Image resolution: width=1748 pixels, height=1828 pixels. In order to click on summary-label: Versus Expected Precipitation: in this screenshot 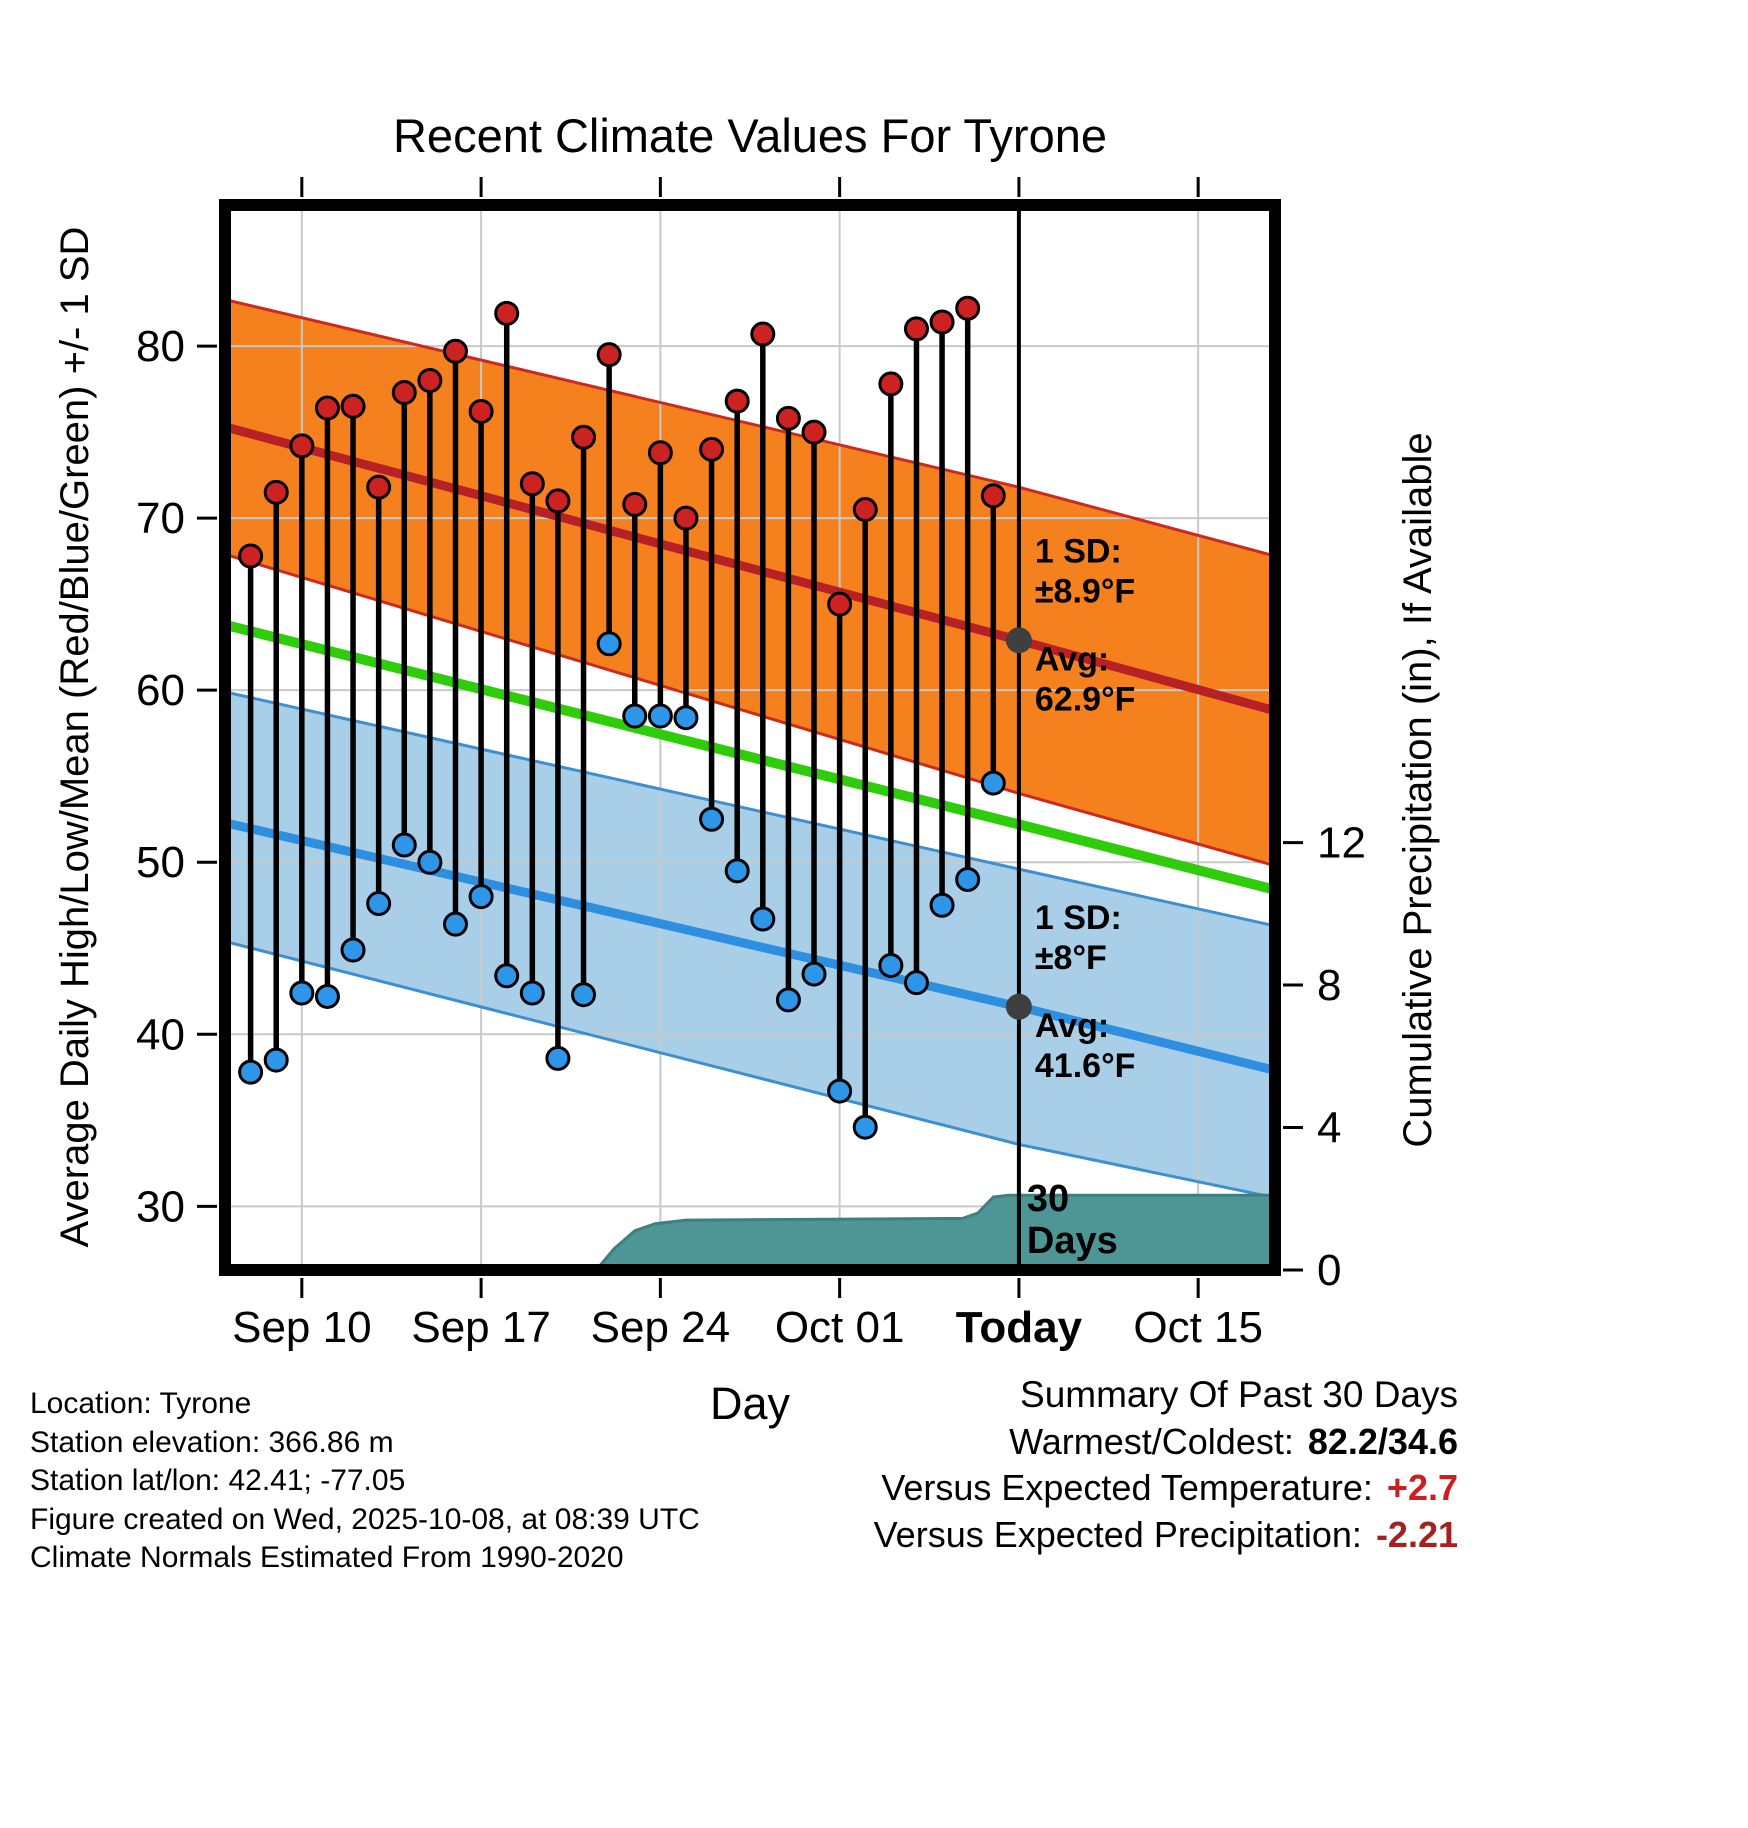, I will do `click(1117, 1534)`.